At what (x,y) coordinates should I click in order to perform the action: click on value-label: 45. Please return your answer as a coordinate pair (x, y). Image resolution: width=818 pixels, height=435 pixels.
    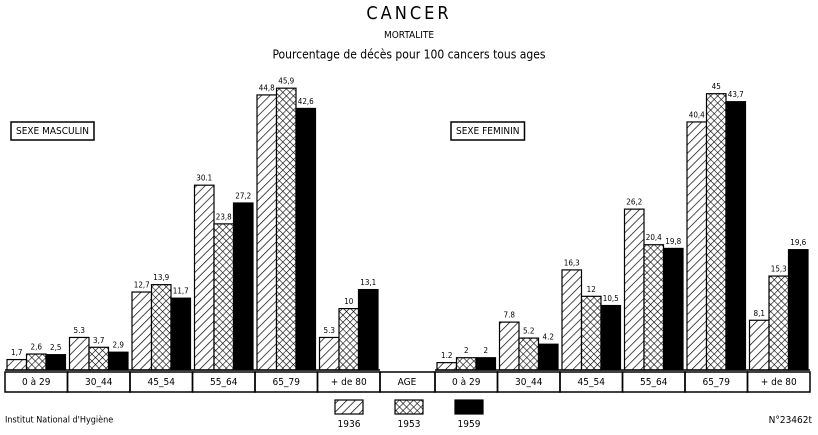
    Looking at the image, I should click on (716, 86).